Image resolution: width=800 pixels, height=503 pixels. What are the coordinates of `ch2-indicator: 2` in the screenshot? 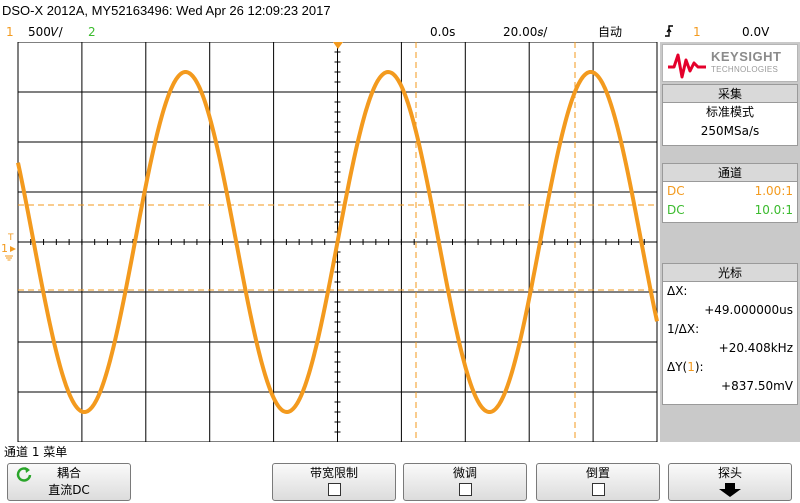 It's located at (92, 32).